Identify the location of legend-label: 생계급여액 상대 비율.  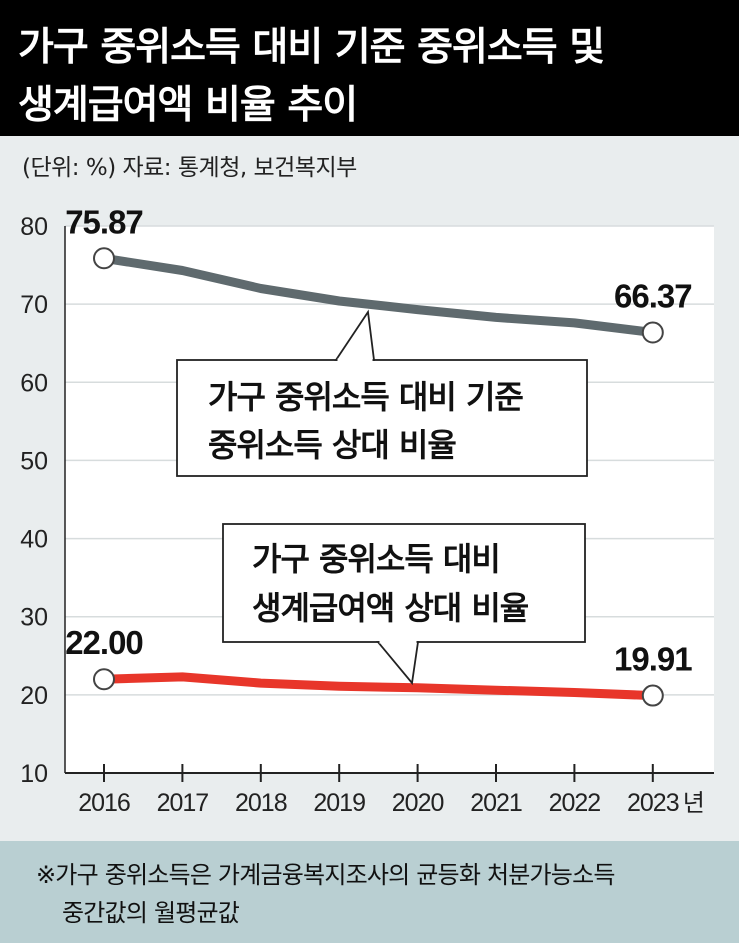
(390, 608).